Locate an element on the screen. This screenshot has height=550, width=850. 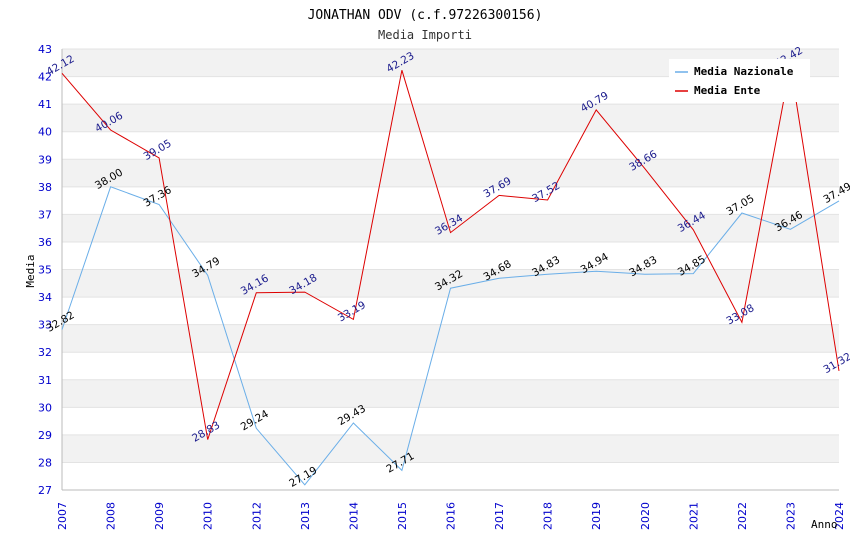
legend-box is located at coordinates (739, 80).